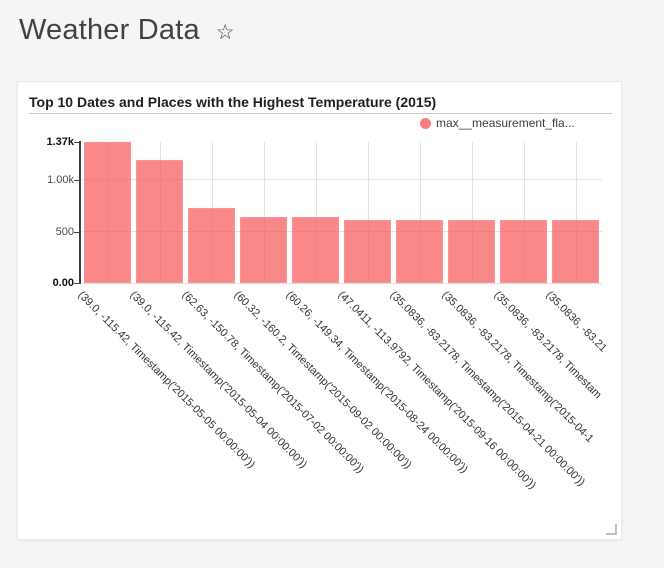 Image resolution: width=664 pixels, height=568 pixels. What do you see at coordinates (64, 231) in the screenshot?
I see `y-tick-label: 500` at bounding box center [64, 231].